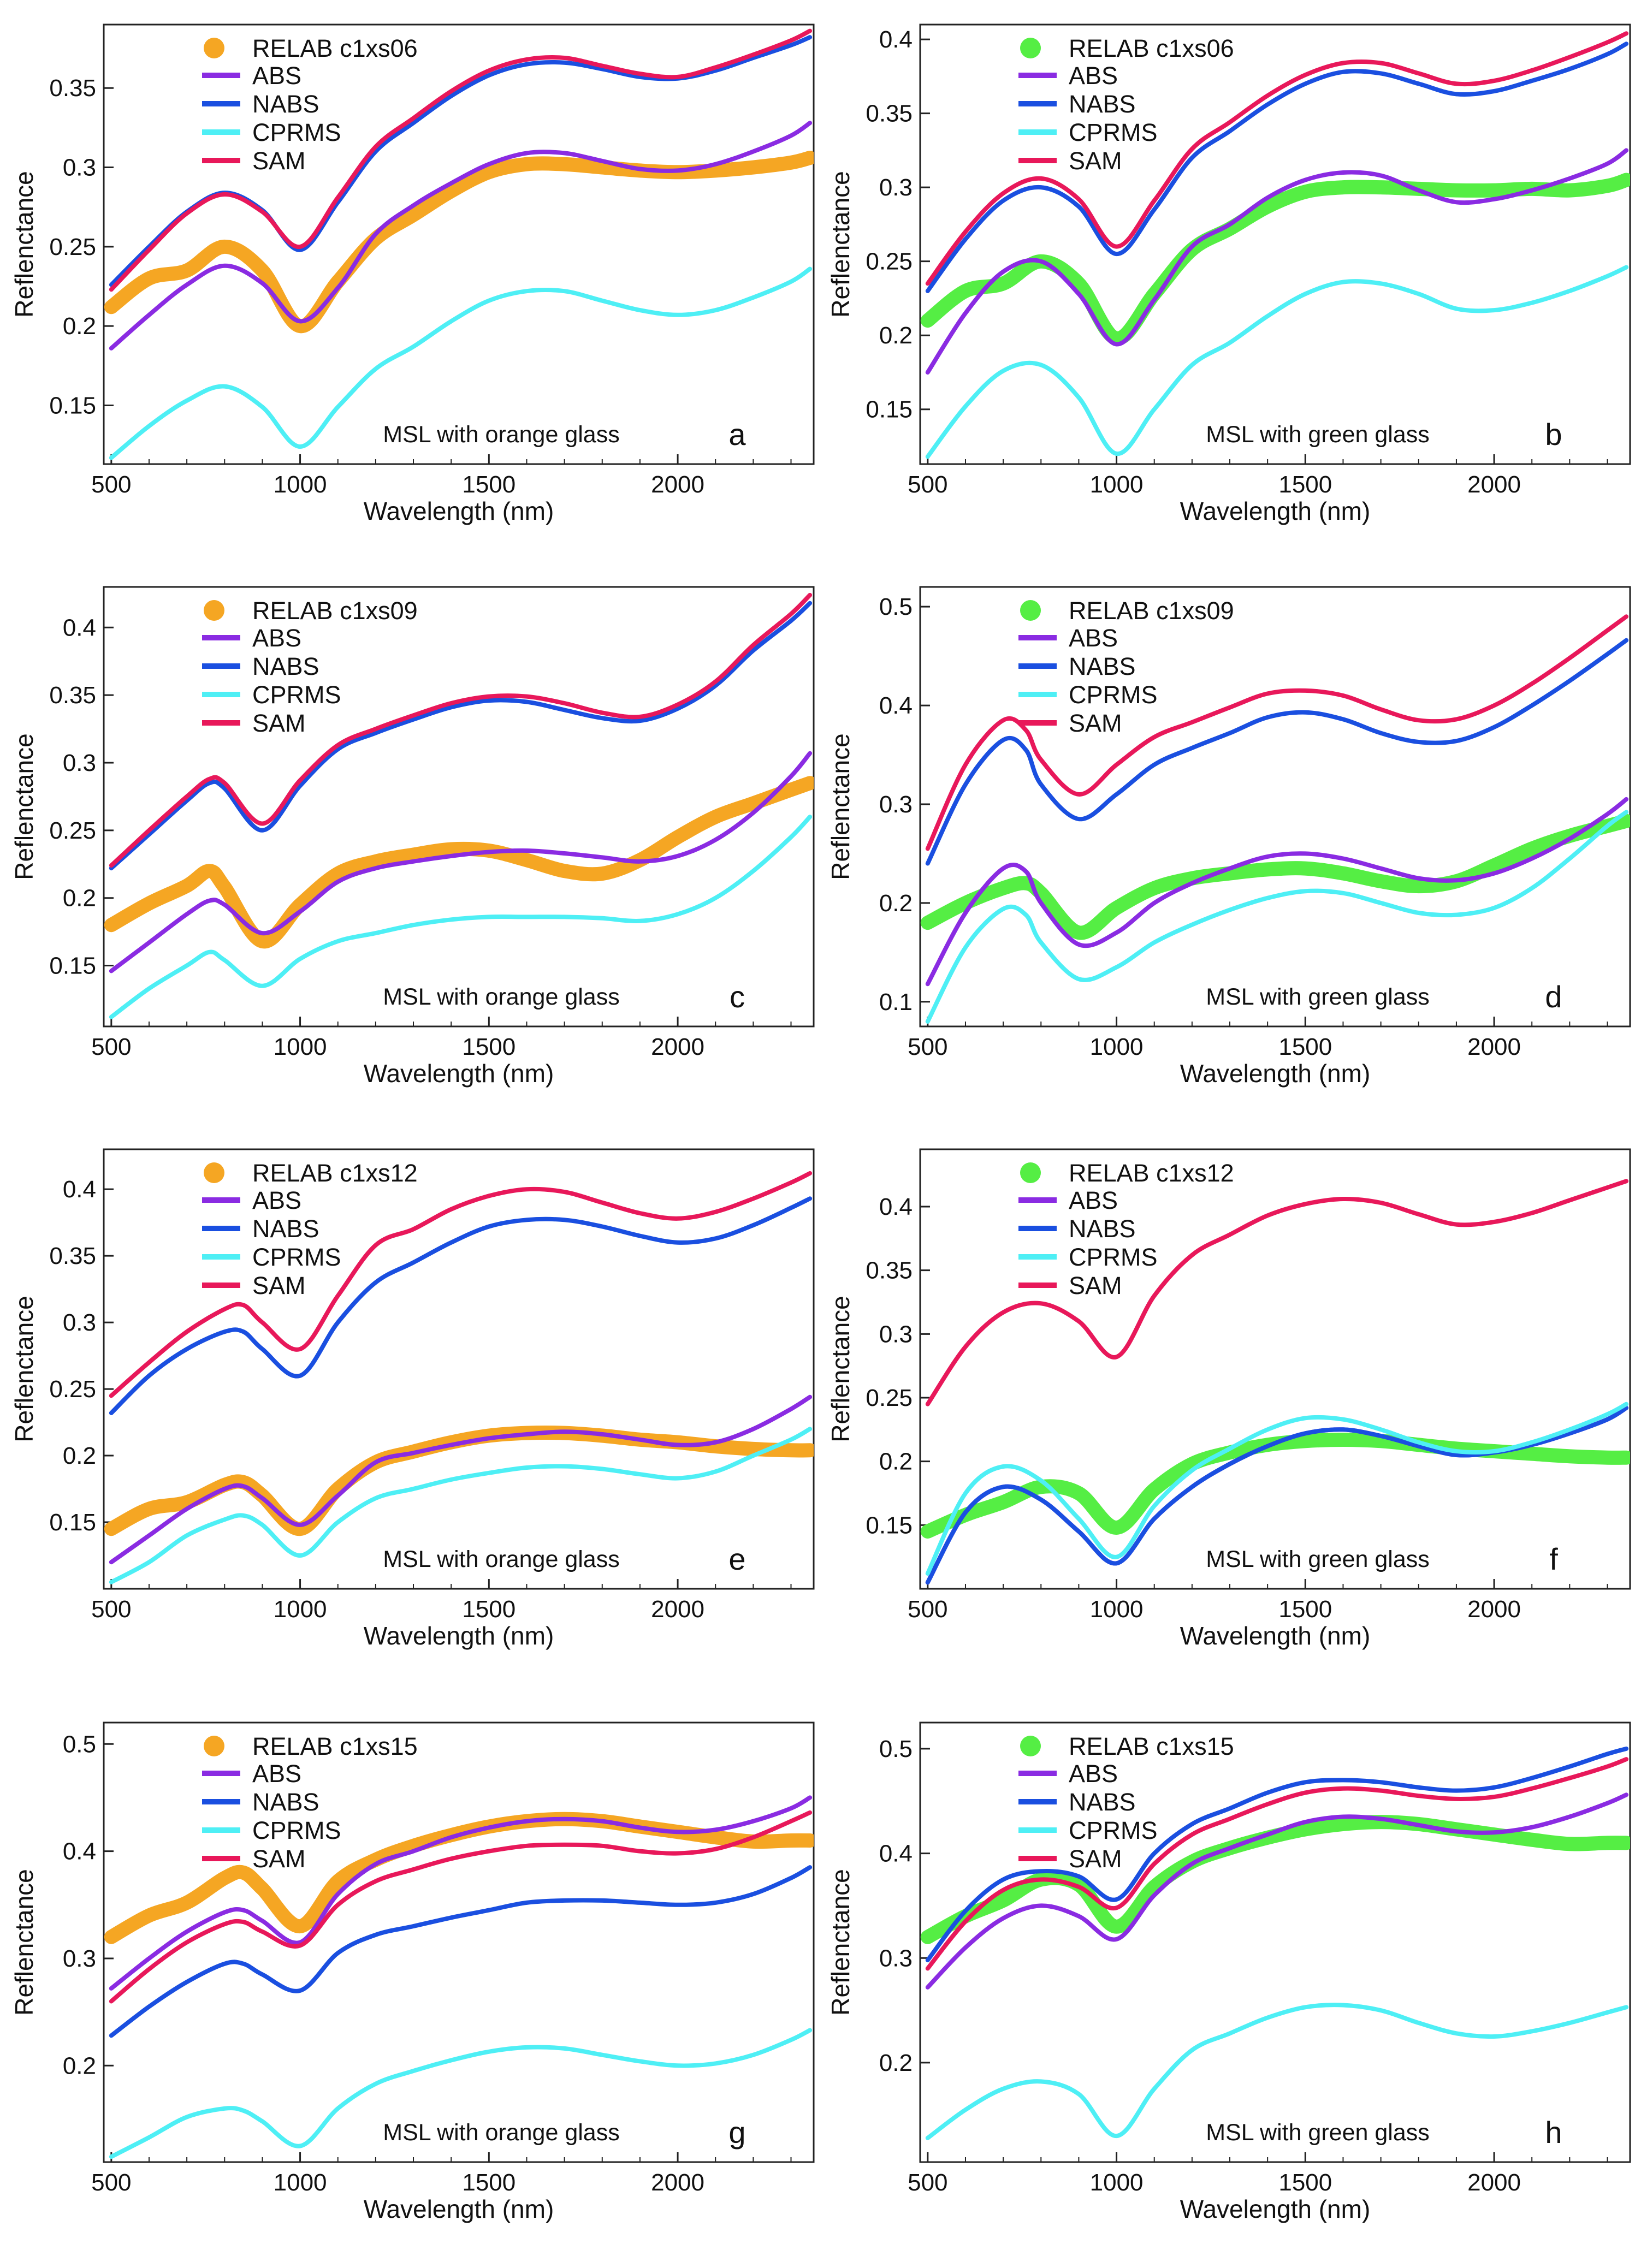  I want to click on series-line-relab-c1xs15, so click(459, 1878).